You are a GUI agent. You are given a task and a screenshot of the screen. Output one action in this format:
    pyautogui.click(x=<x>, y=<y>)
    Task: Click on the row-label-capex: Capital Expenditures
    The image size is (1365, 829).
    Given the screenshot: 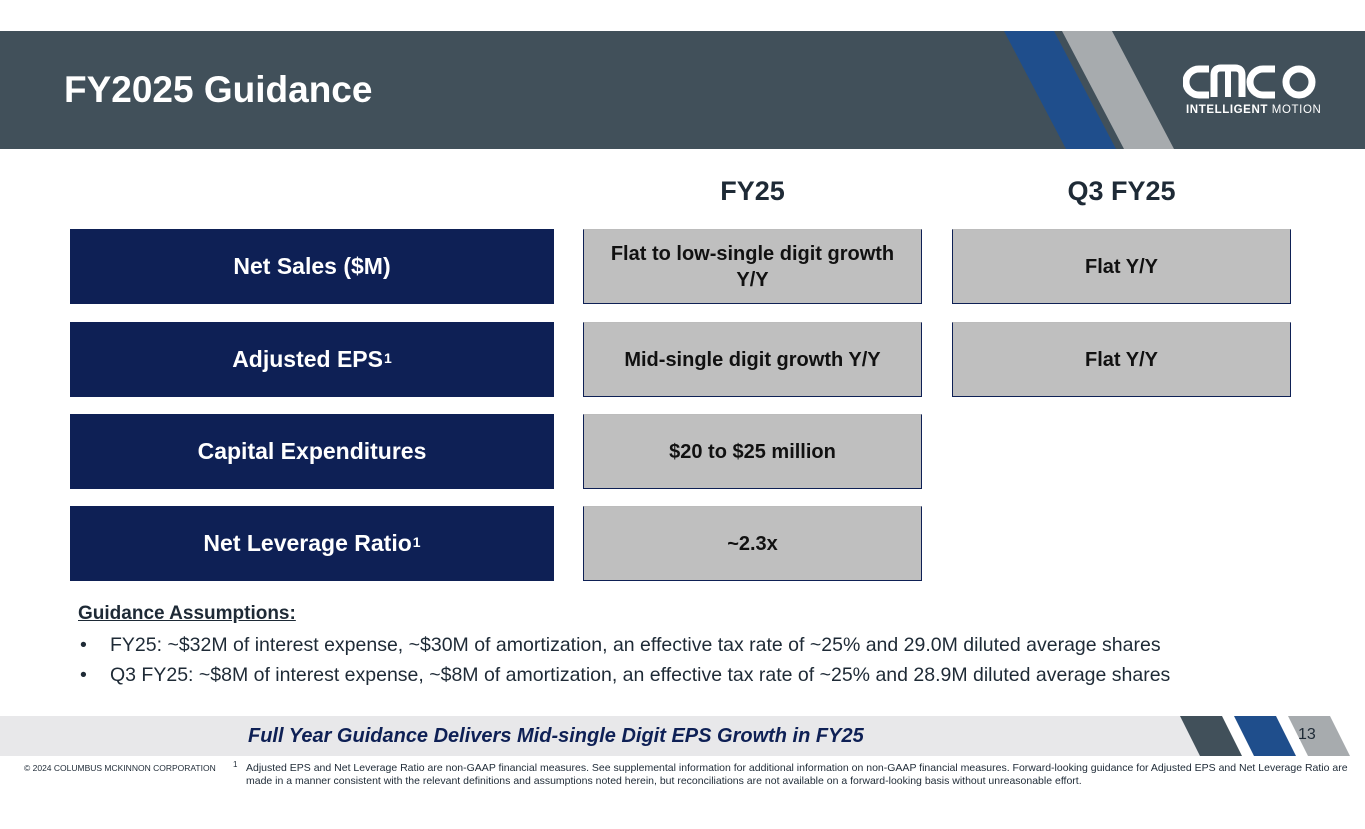 What is the action you would take?
    pyautogui.click(x=312, y=451)
    